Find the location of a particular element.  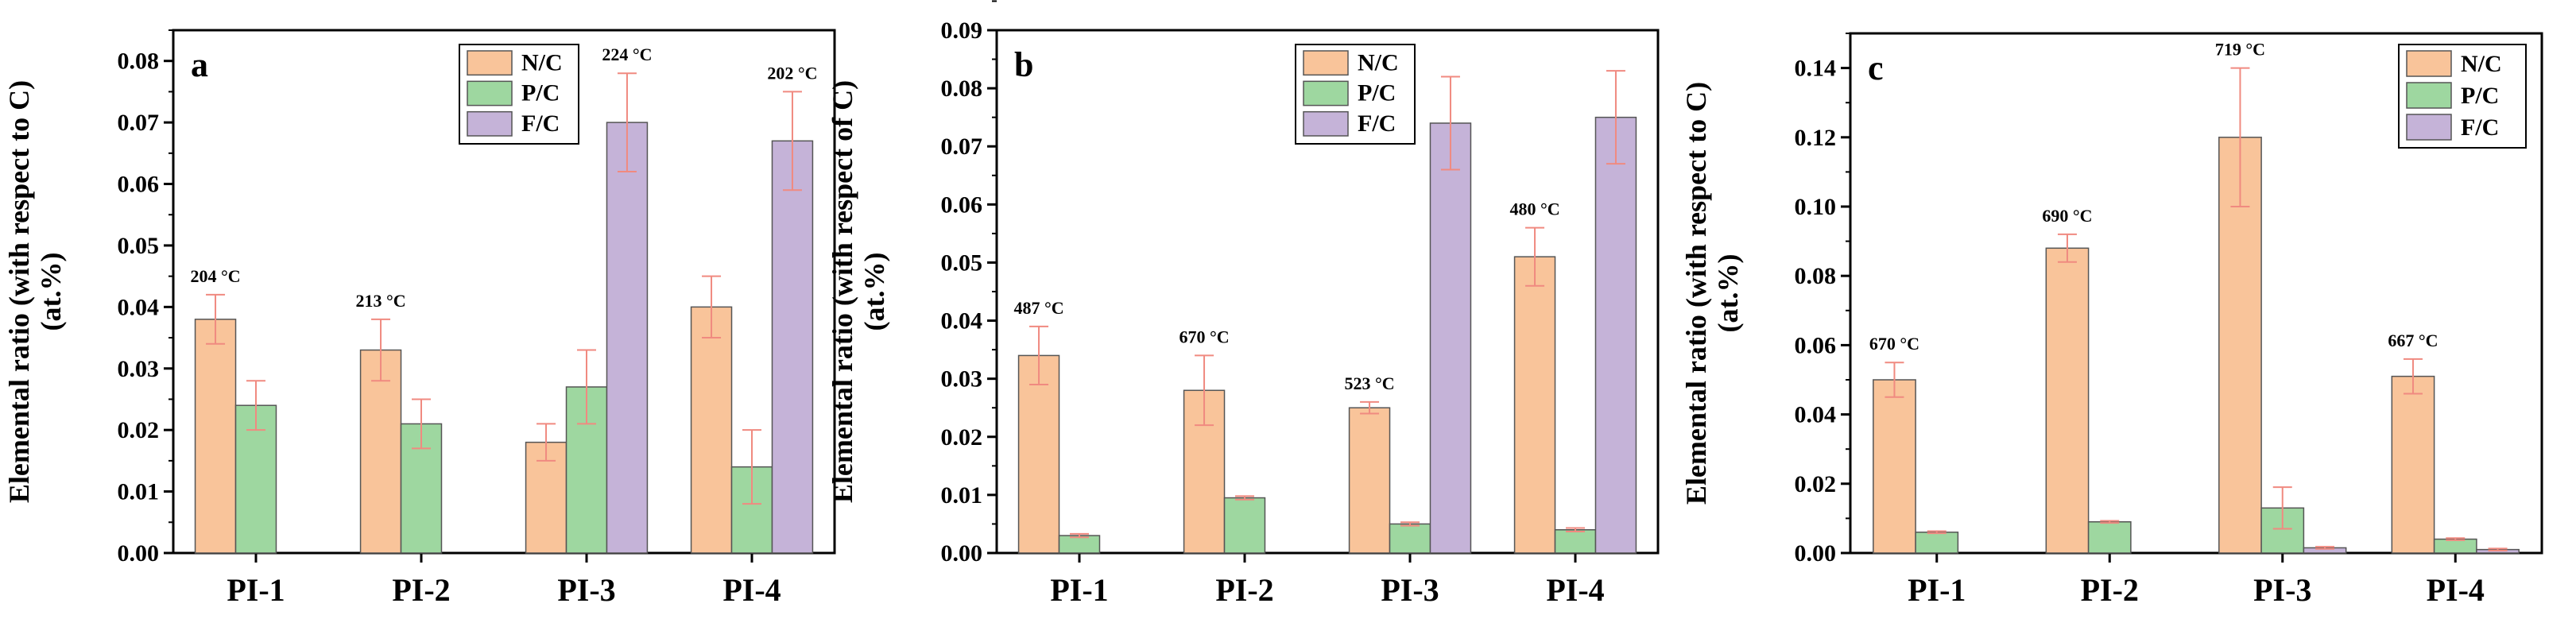

temperature-annotation: 480 °C is located at coordinates (1534, 209).